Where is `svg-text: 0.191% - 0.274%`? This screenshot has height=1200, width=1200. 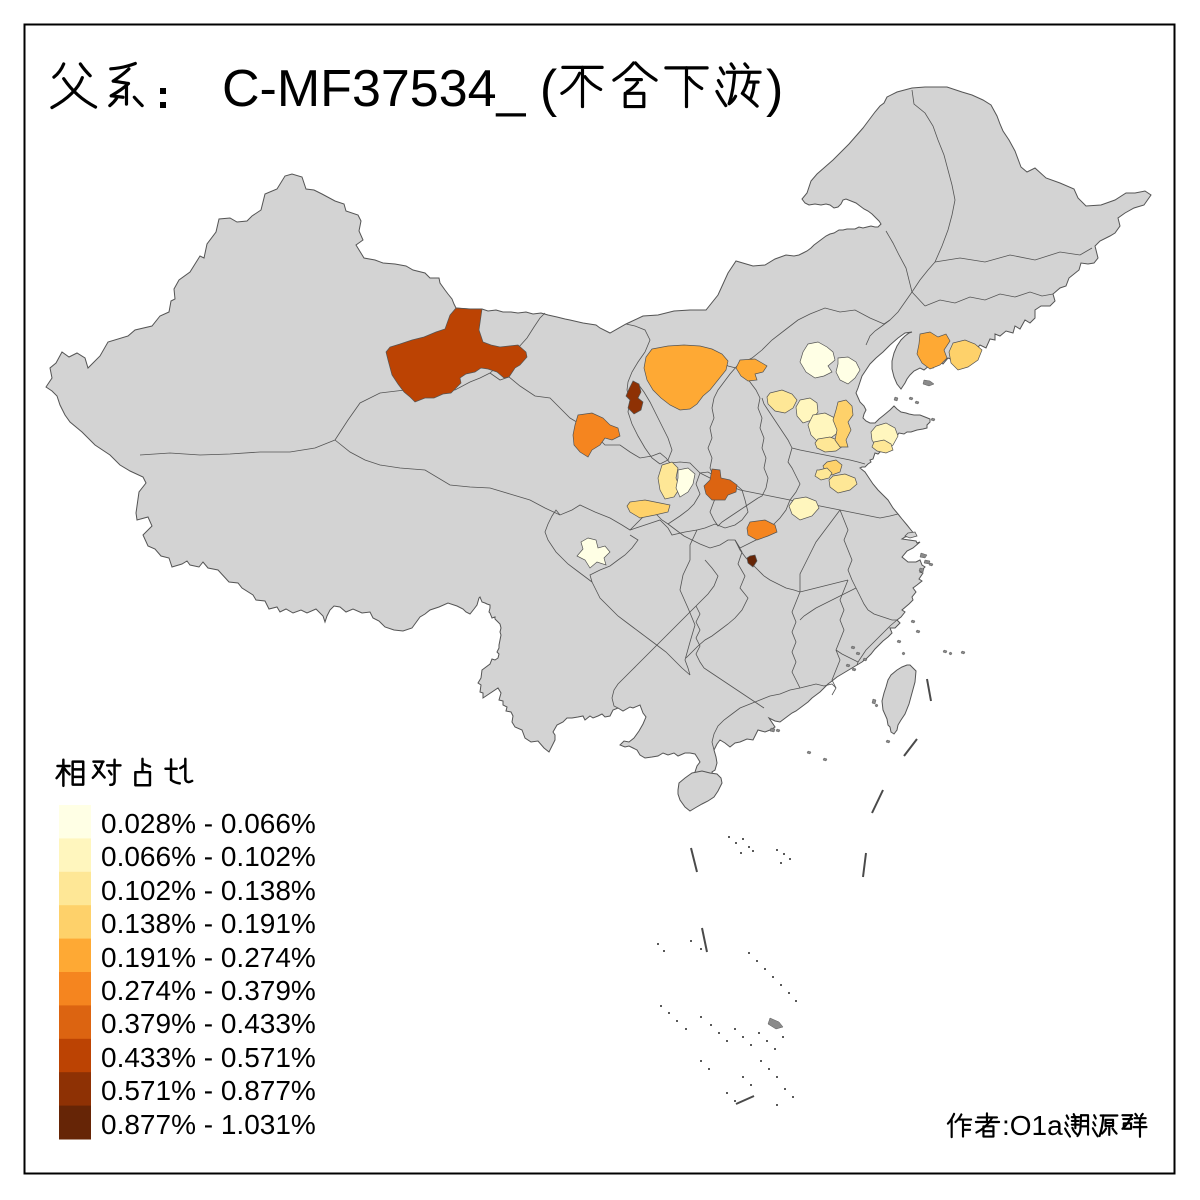 svg-text: 0.191% - 0.274% is located at coordinates (208, 957).